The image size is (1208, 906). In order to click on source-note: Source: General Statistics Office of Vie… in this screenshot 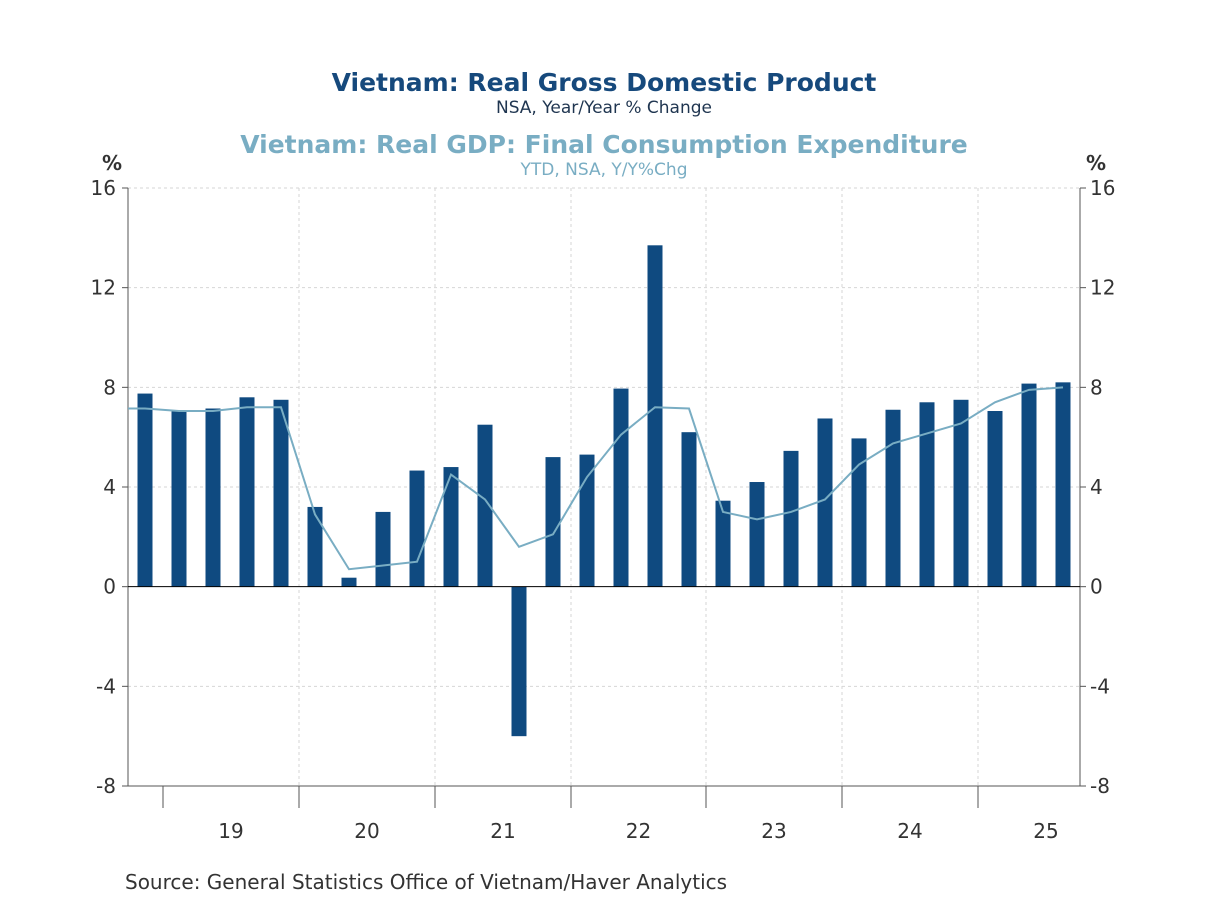, I will do `click(426, 882)`.